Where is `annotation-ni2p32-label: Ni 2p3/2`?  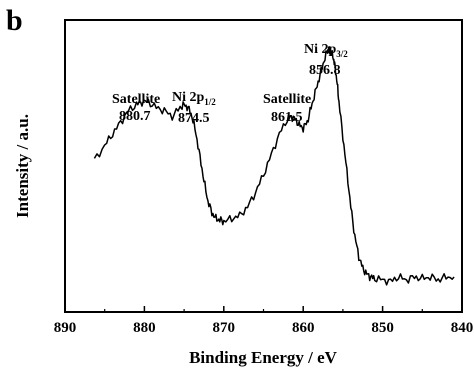 annotation-ni2p32-label: Ni 2p3/2 is located at coordinates (326, 50).